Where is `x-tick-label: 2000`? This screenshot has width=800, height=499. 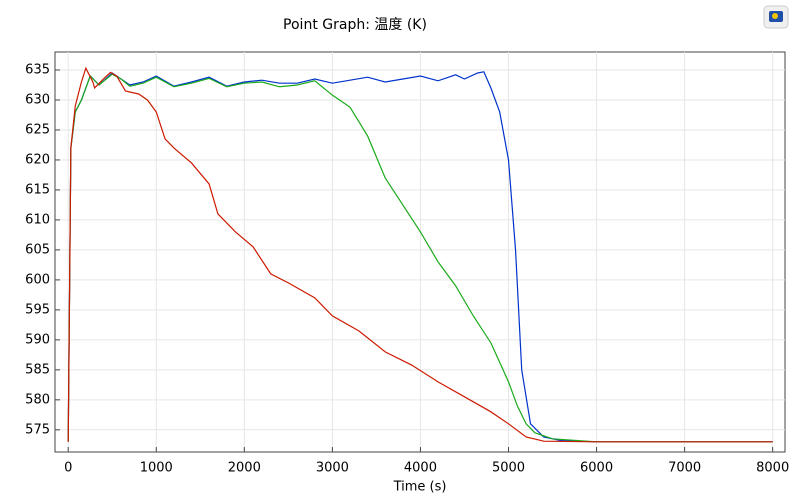 x-tick-label: 2000 is located at coordinates (244, 468).